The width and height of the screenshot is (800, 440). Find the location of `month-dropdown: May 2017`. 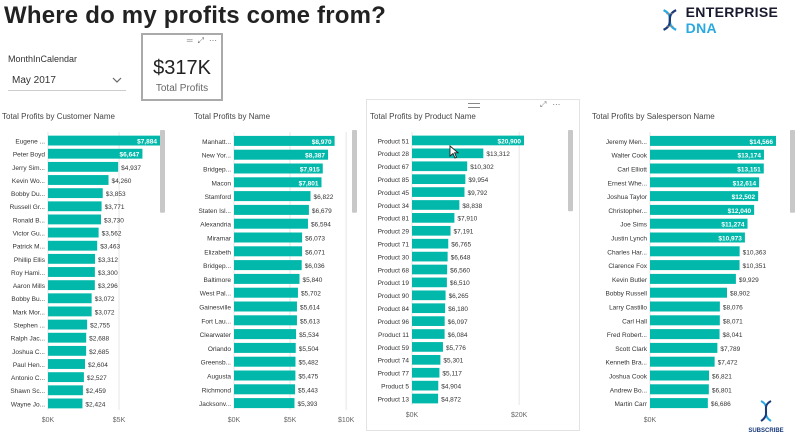

month-dropdown: May 2017 is located at coordinates (67, 80).